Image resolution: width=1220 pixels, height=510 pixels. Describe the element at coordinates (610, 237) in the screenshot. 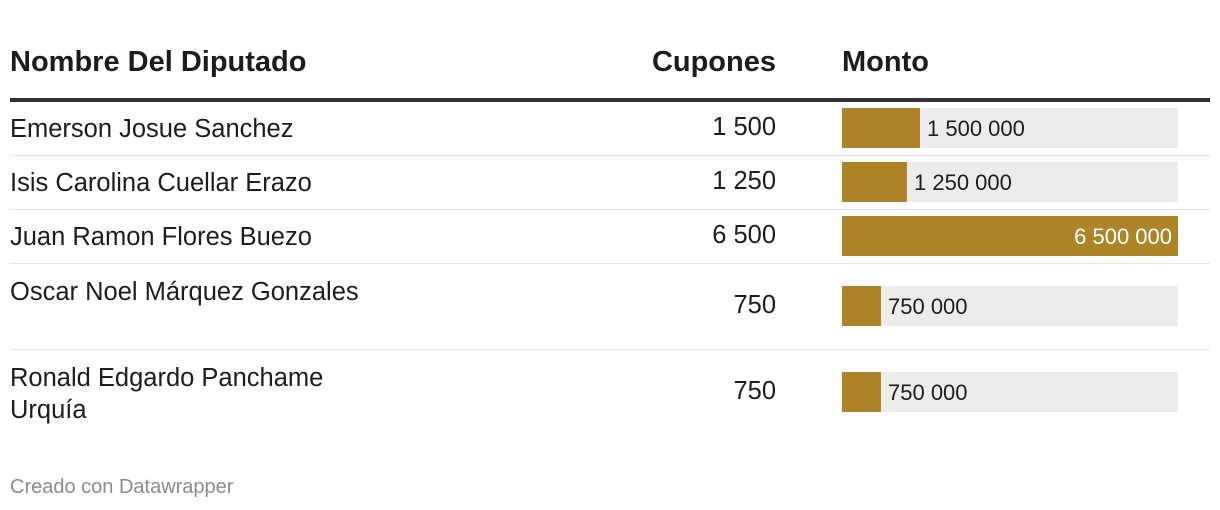

I see `table-row: Juan Ramon Flores Buezo 6 500 6 500 000` at that location.